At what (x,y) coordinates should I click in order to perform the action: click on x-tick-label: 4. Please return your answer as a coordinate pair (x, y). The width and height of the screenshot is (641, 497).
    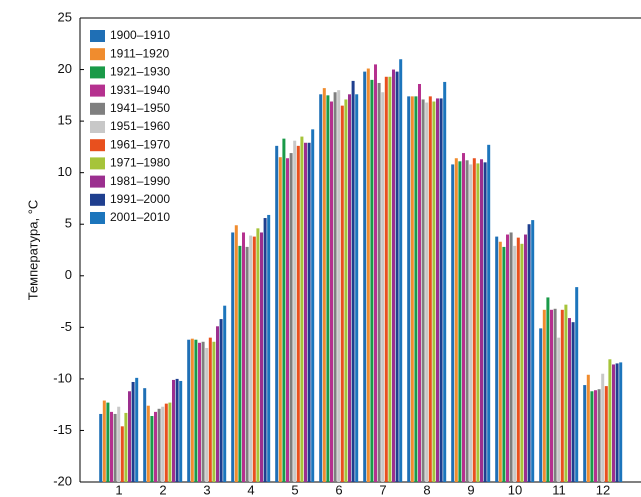
    Looking at the image, I should click on (250, 489).